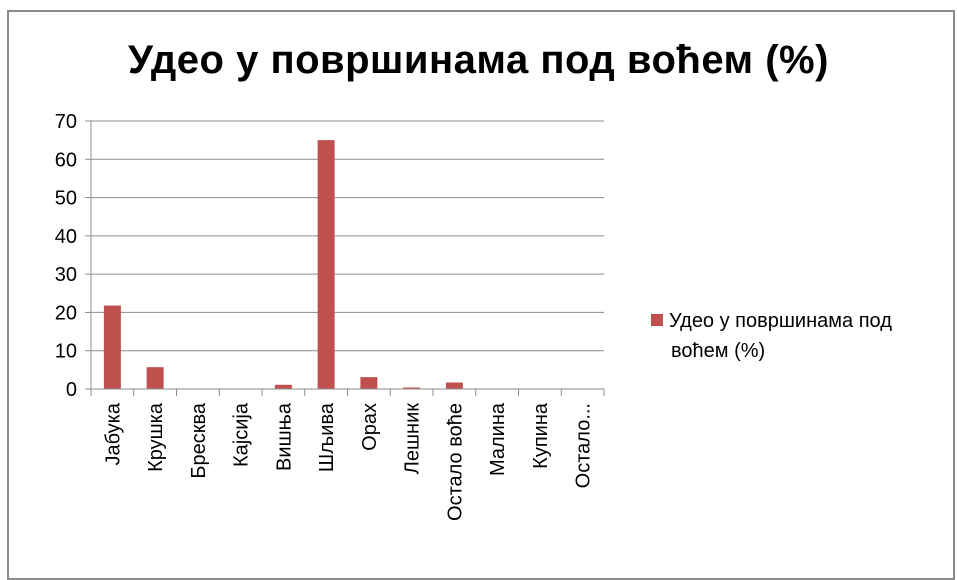 Image resolution: width=957 pixels, height=580 pixels. I want to click on y-tick-label: 10, so click(66, 352).